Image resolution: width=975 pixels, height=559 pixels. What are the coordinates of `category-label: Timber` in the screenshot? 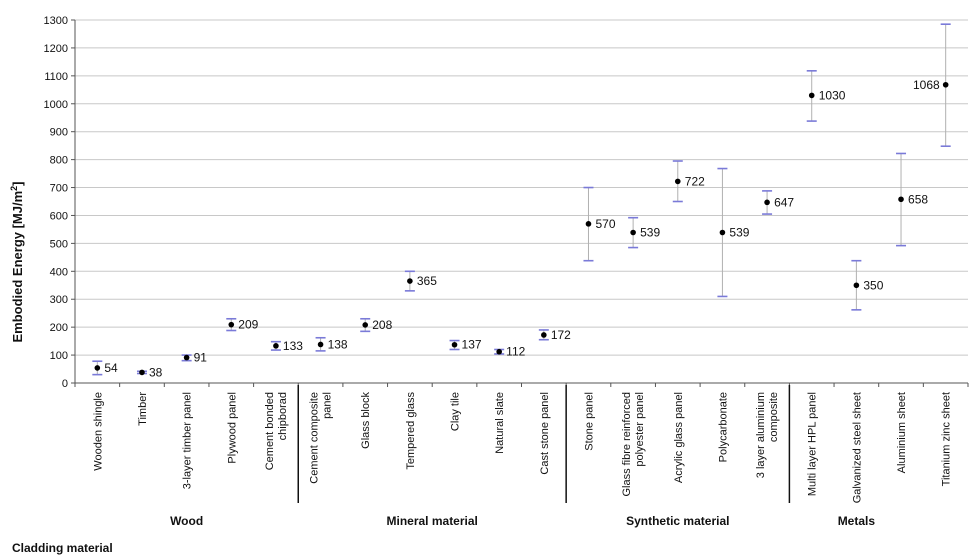 It's located at (143, 409).